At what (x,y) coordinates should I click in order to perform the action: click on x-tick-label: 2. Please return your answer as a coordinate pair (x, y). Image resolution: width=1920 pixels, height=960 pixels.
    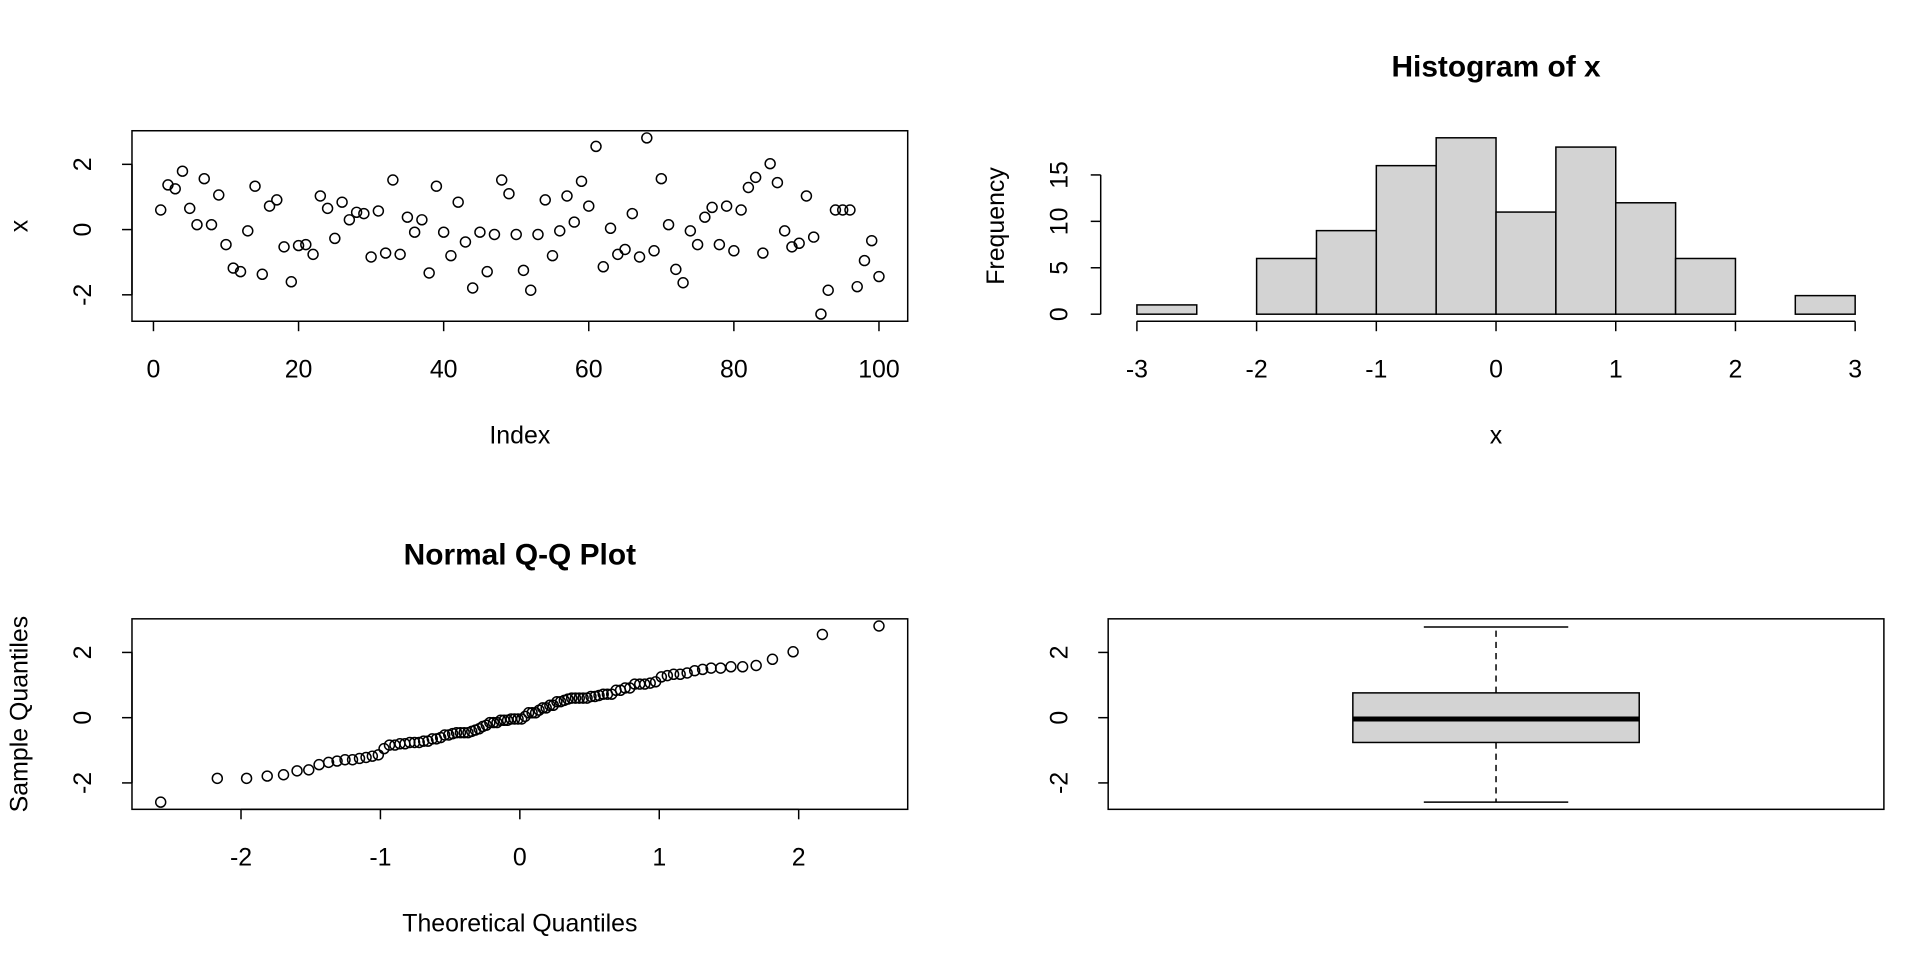
    Looking at the image, I should click on (799, 858).